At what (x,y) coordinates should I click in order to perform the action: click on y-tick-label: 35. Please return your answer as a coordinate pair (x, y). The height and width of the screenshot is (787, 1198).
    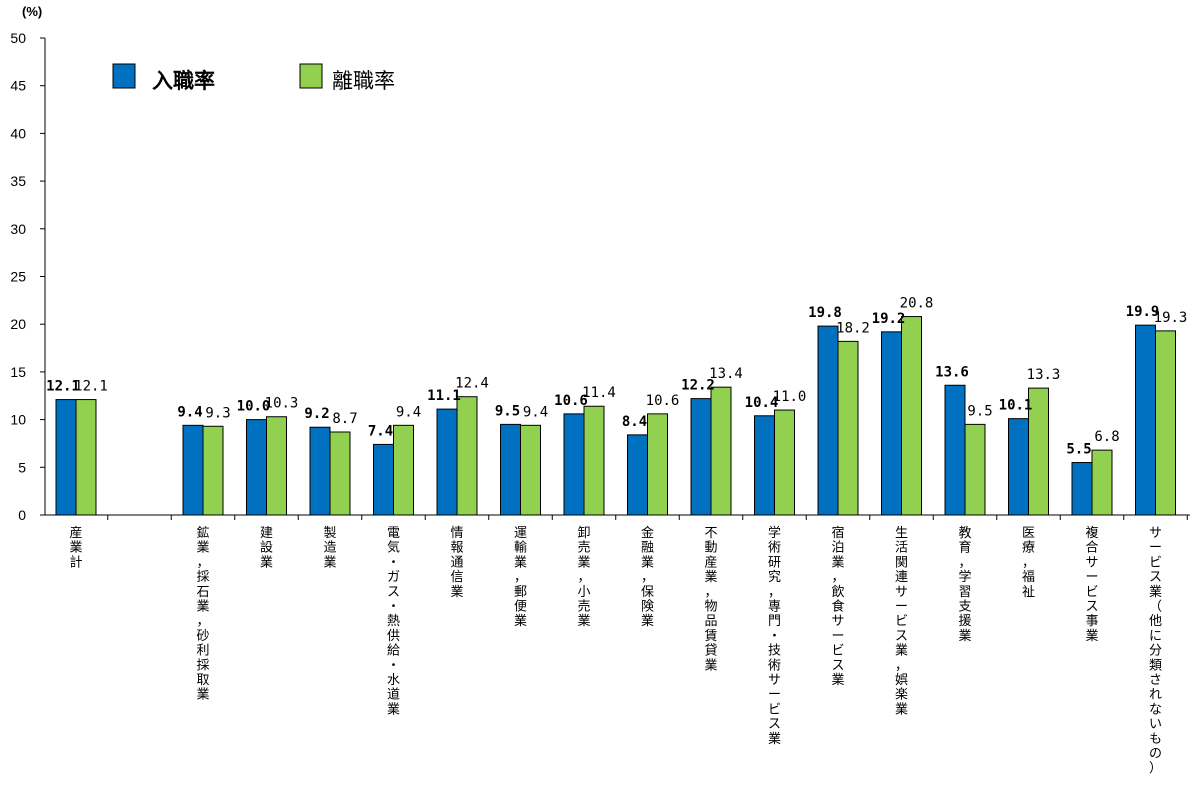
    Looking at the image, I should click on (18, 181).